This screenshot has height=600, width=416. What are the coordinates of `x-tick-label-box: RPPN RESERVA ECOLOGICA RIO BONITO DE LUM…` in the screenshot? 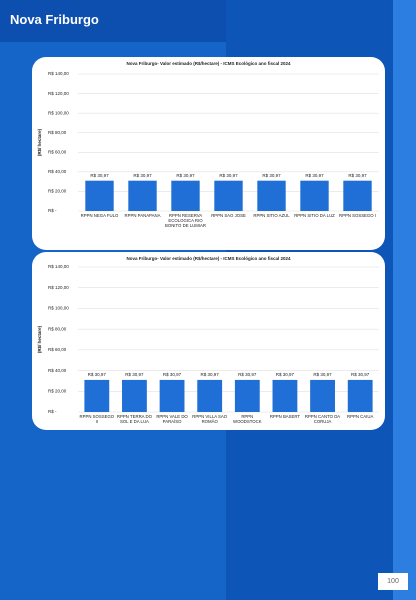 It's located at (185, 221).